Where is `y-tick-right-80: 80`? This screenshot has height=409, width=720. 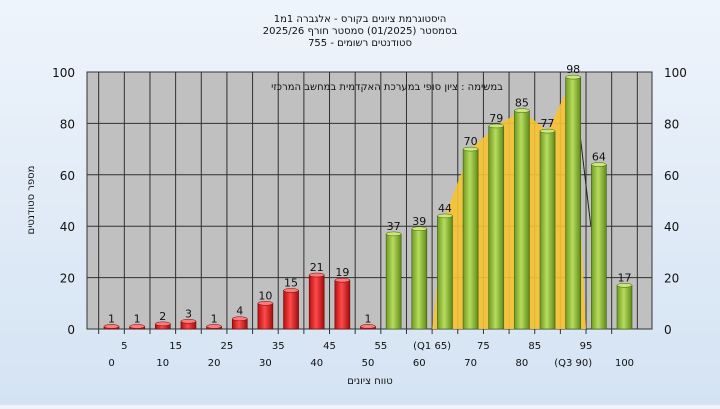 y-tick-right-80: 80 is located at coordinates (671, 124).